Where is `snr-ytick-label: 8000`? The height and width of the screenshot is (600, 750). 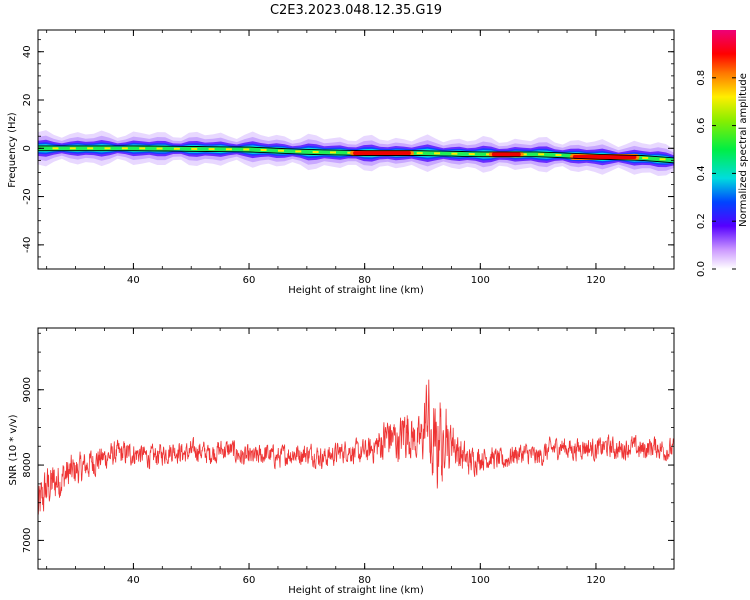
snr-ytick-label: 8000 is located at coordinates (27, 464).